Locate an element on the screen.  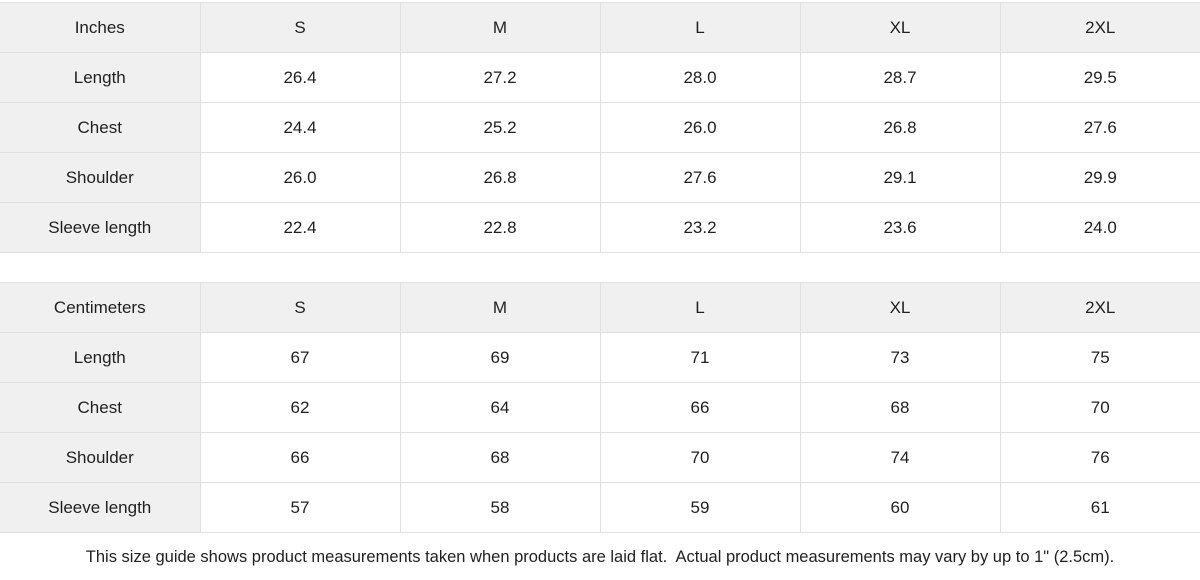
cell: 57 is located at coordinates (300, 507).